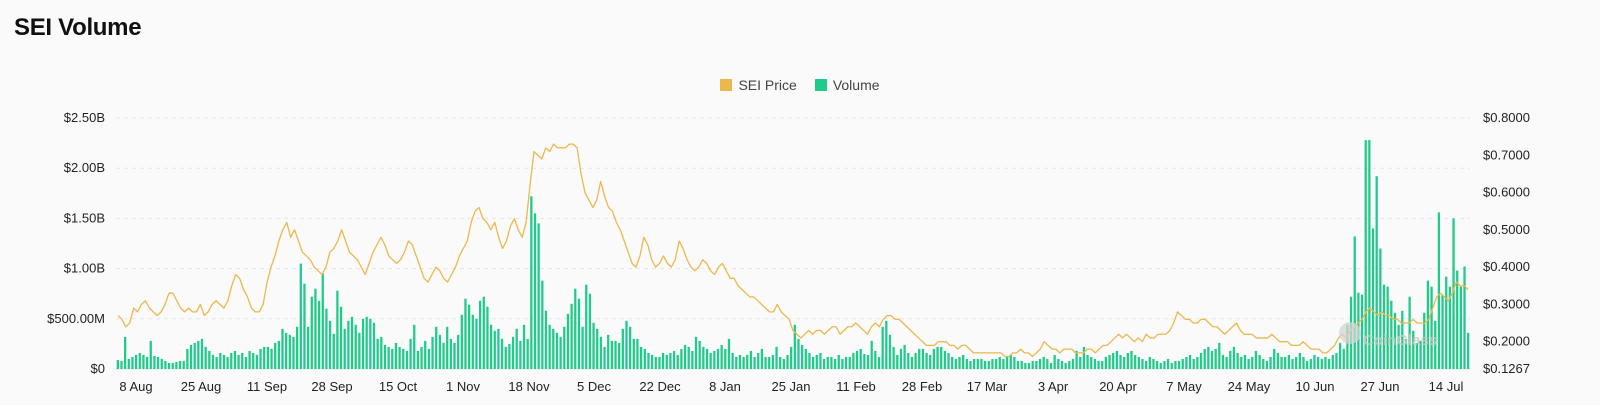 Image resolution: width=1600 pixels, height=405 pixels. I want to click on y-left-tick-label: $1.00B, so click(84, 268).